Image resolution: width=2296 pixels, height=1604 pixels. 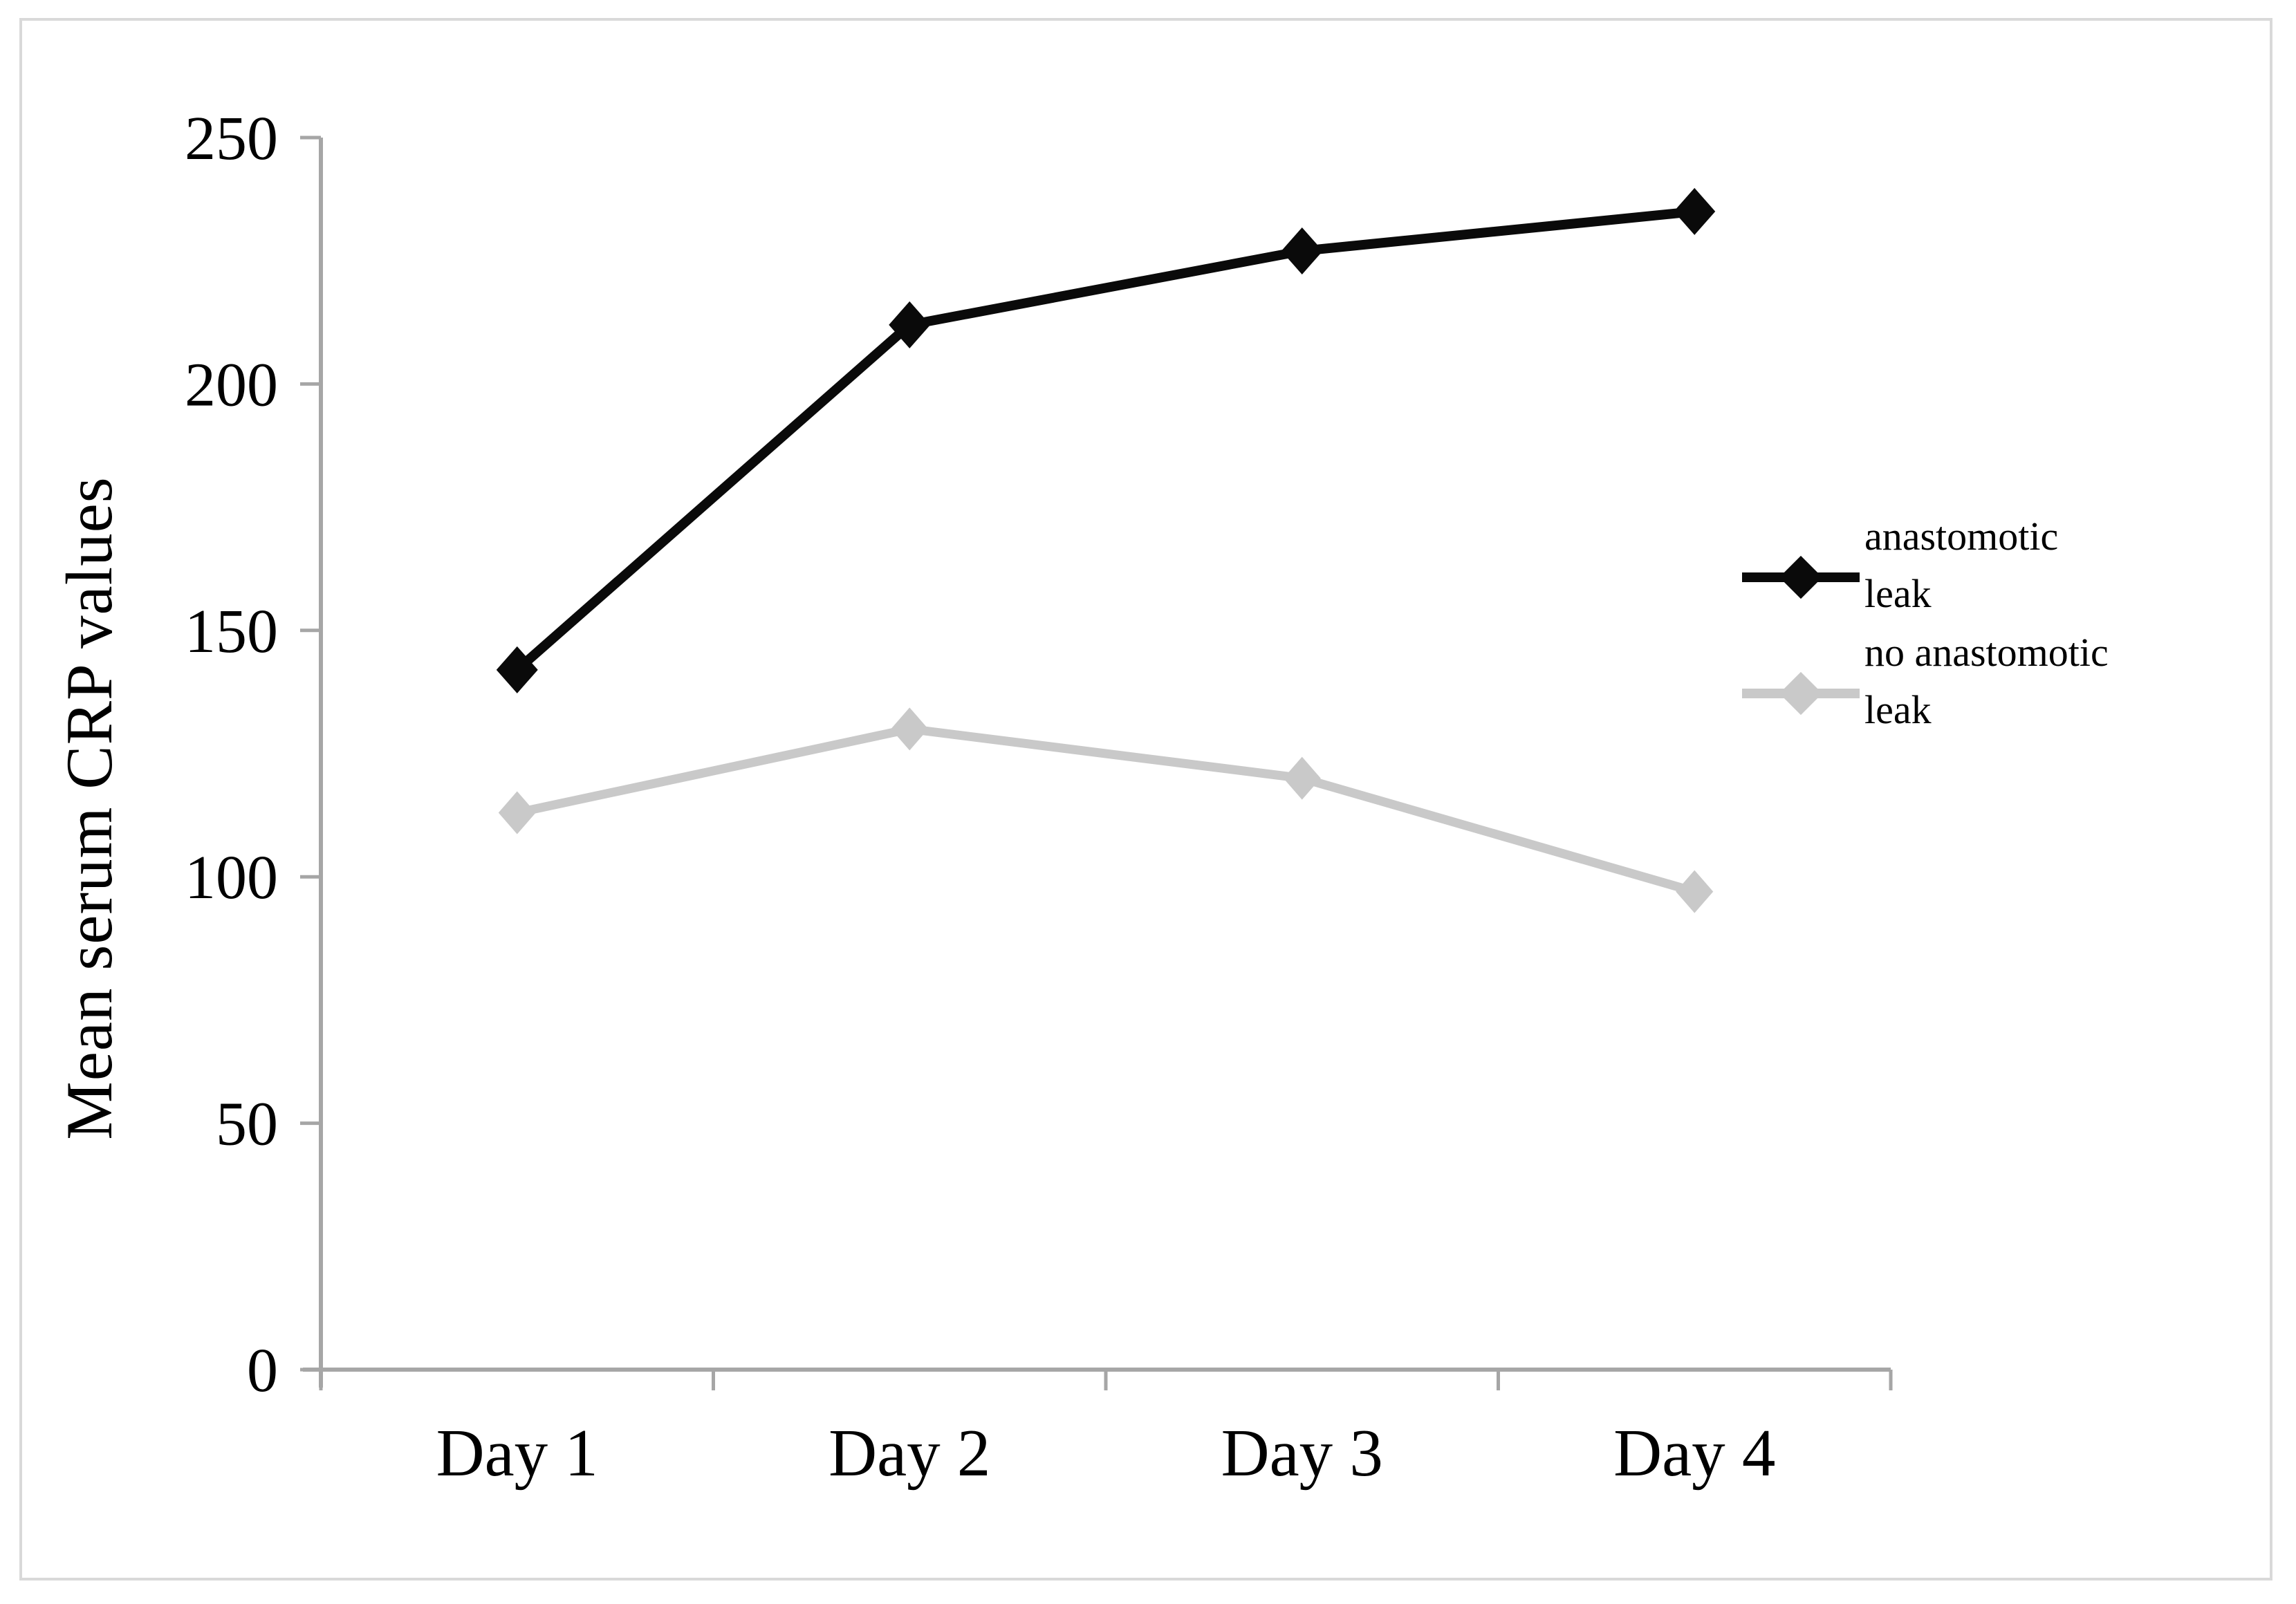 What do you see at coordinates (232, 877) in the screenshot?
I see `y-tick-label: 100` at bounding box center [232, 877].